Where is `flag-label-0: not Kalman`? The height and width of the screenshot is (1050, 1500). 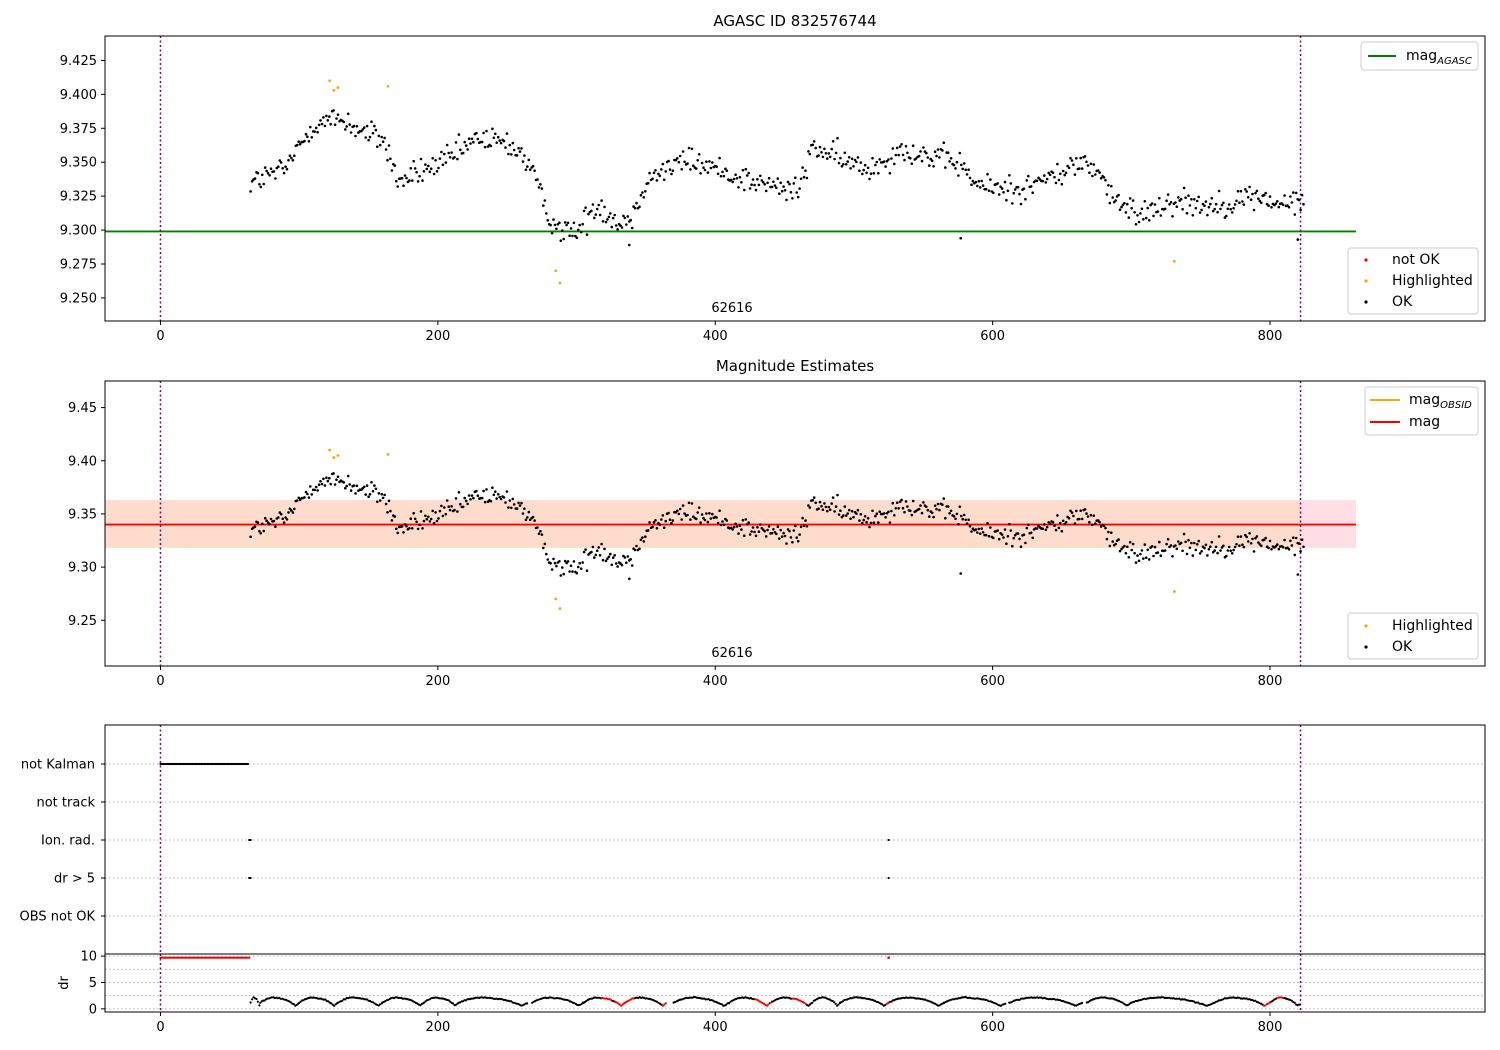 flag-label-0: not Kalman is located at coordinates (58, 765).